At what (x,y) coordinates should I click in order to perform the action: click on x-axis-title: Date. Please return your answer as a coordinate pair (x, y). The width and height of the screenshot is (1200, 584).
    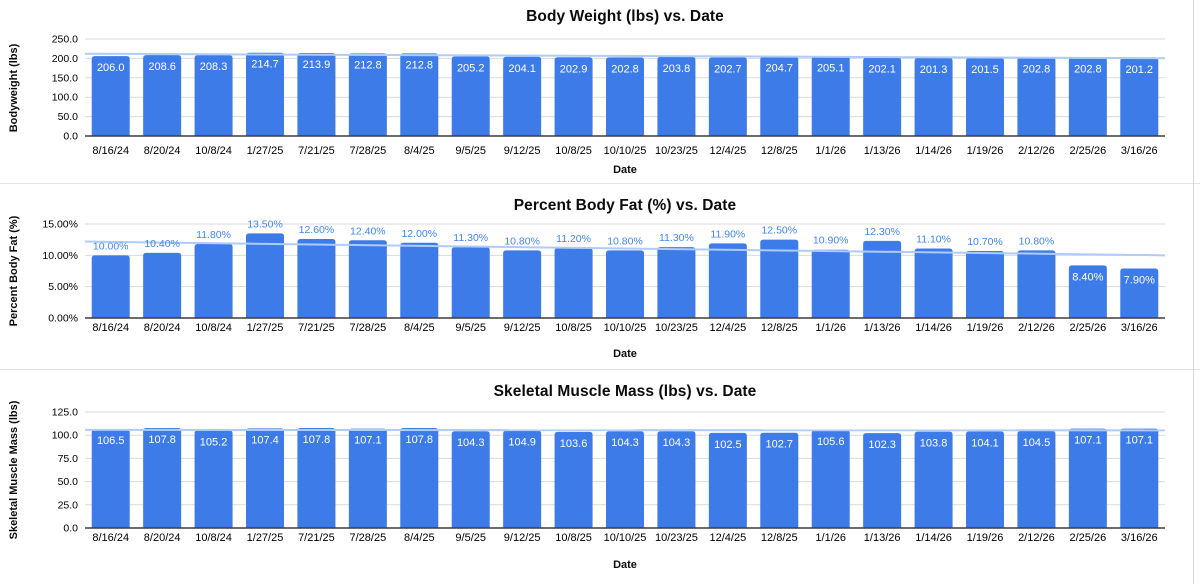
    Looking at the image, I should click on (625, 354).